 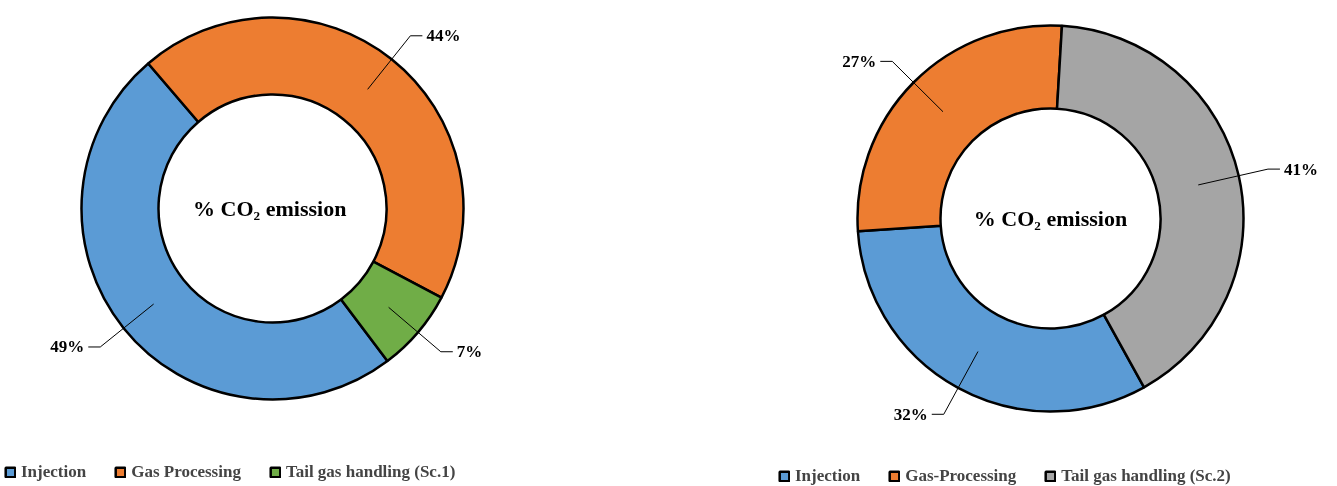 I want to click on legend-label: Gas-Processing, so click(x=961, y=476).